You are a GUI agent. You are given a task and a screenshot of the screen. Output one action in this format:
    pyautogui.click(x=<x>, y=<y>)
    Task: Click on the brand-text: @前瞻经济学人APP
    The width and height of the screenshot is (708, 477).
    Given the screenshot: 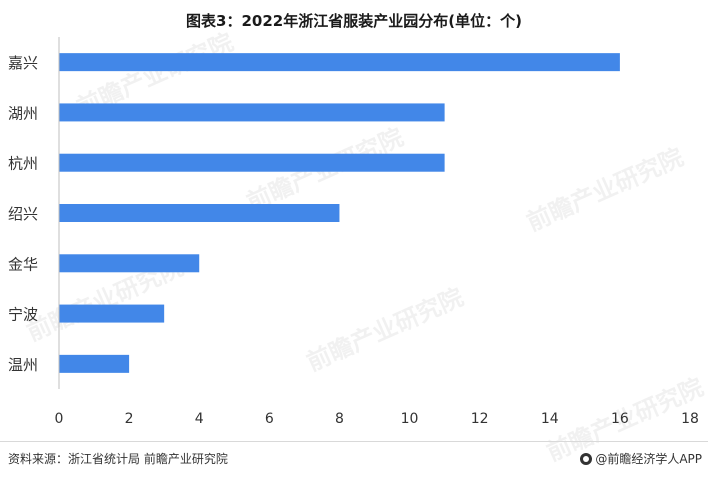 What is the action you would take?
    pyautogui.click(x=648, y=459)
    